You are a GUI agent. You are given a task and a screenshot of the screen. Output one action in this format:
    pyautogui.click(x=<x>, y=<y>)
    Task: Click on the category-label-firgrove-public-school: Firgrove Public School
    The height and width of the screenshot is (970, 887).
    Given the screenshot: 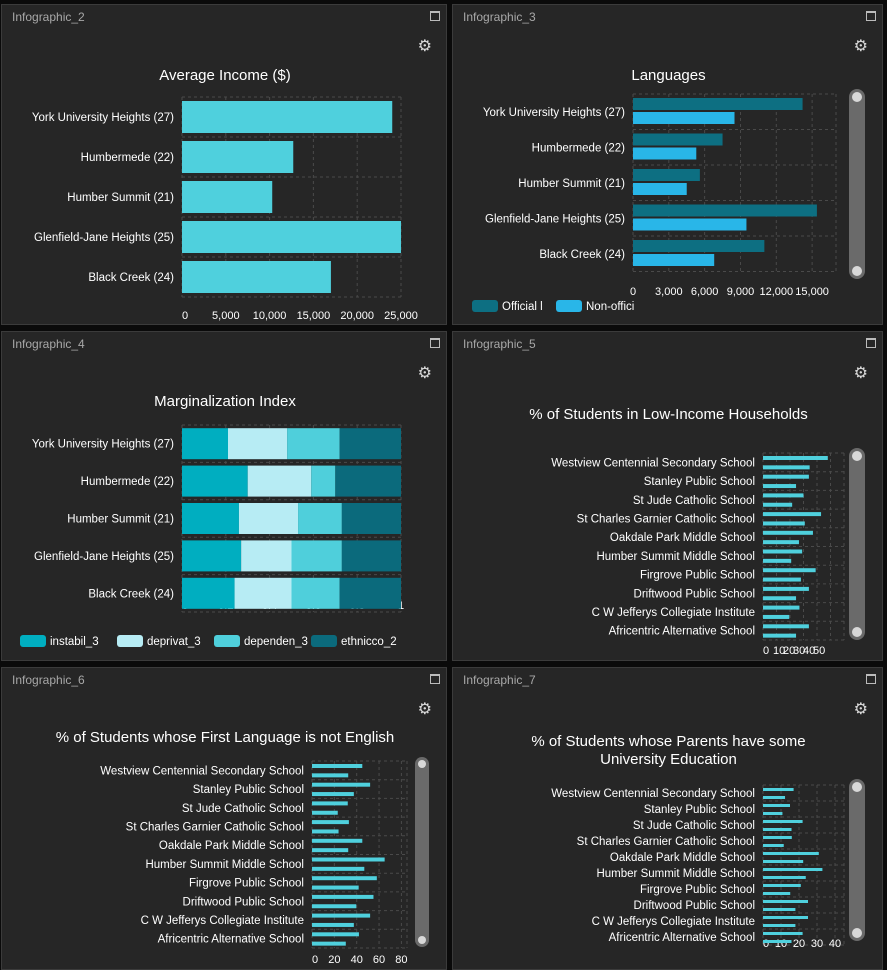 What is the action you would take?
    pyautogui.click(x=246, y=884)
    